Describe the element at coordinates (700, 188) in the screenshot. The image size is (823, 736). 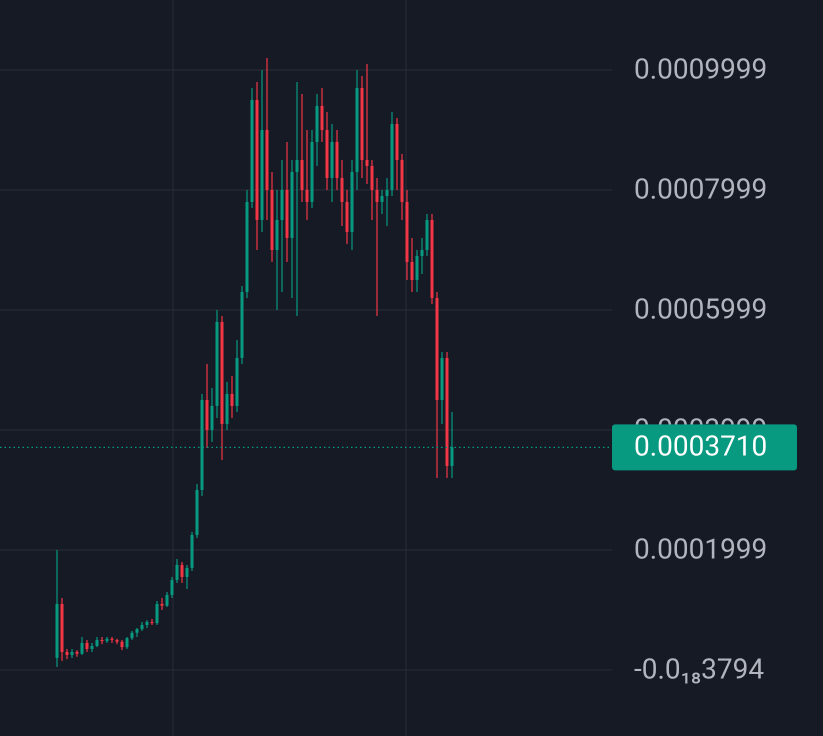
I see `y-tick-label: 0.0007999` at that location.